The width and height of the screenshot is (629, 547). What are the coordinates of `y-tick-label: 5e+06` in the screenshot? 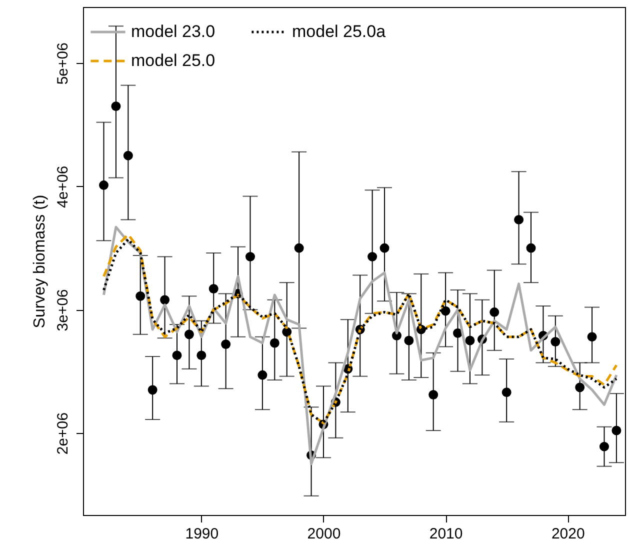 It's located at (63, 63).